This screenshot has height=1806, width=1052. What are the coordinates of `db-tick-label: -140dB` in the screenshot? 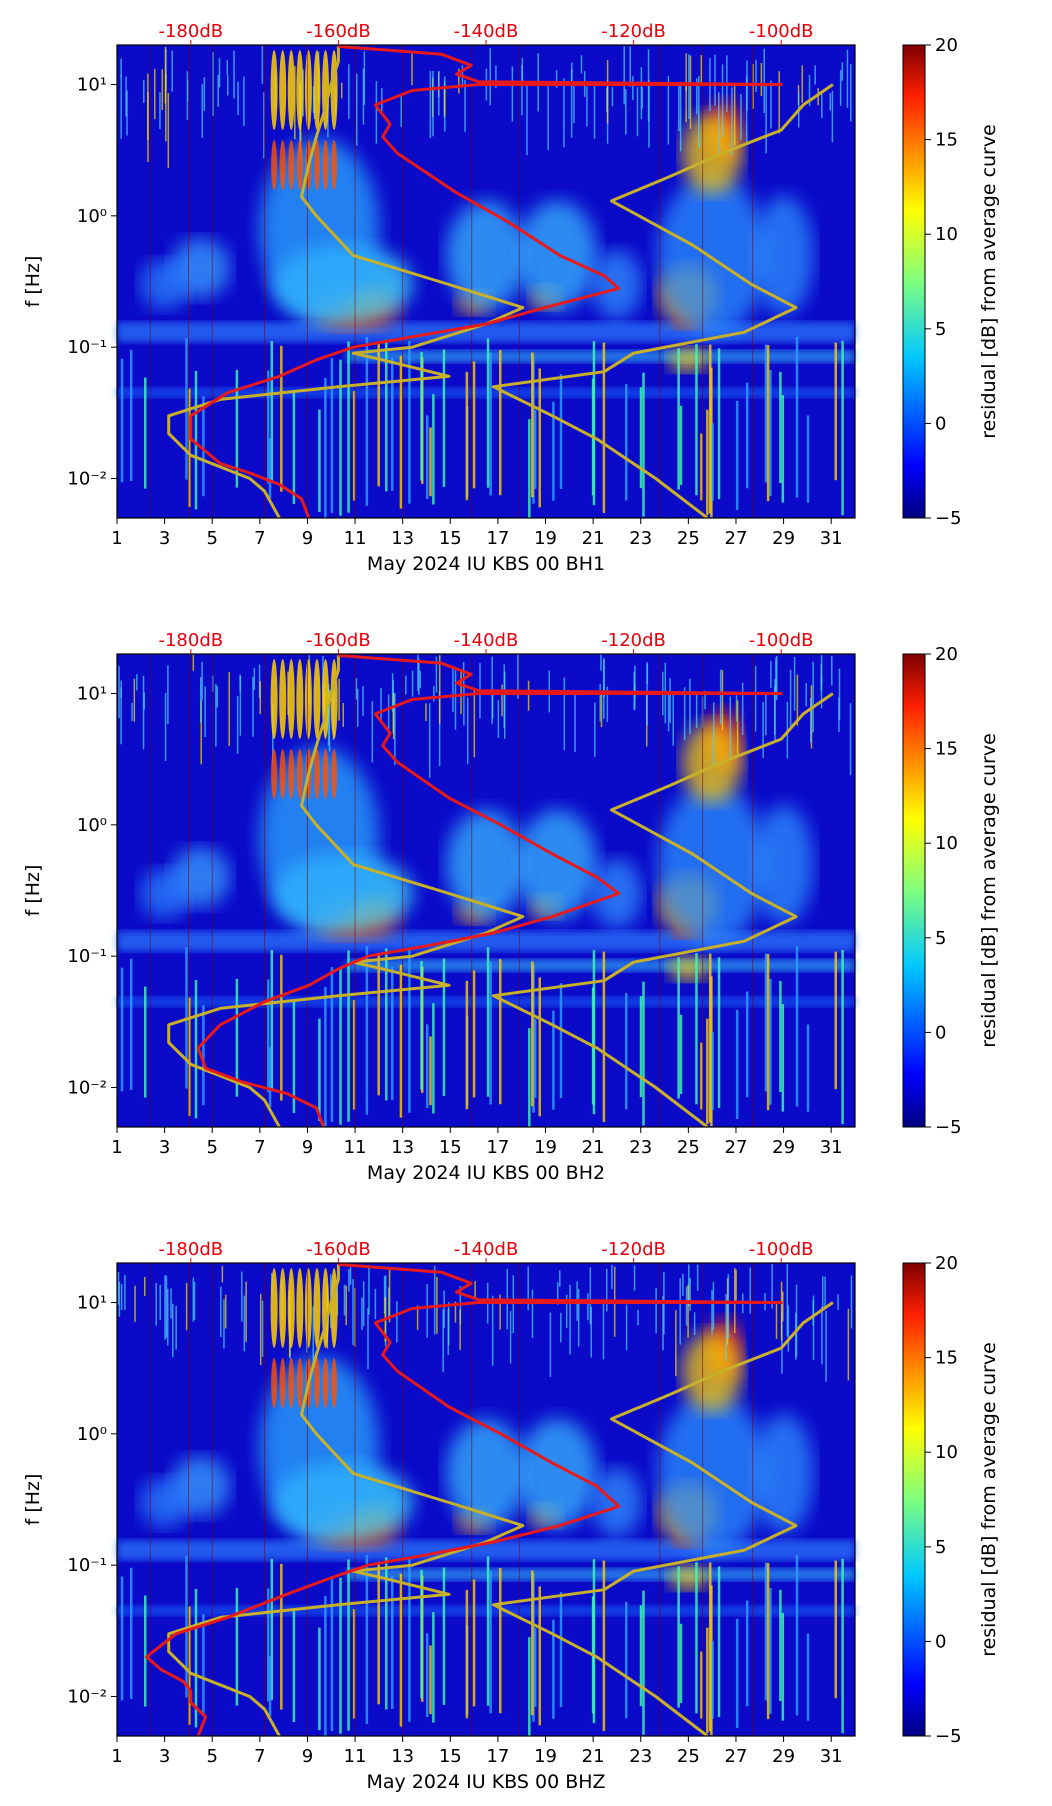 It's located at (486, 31).